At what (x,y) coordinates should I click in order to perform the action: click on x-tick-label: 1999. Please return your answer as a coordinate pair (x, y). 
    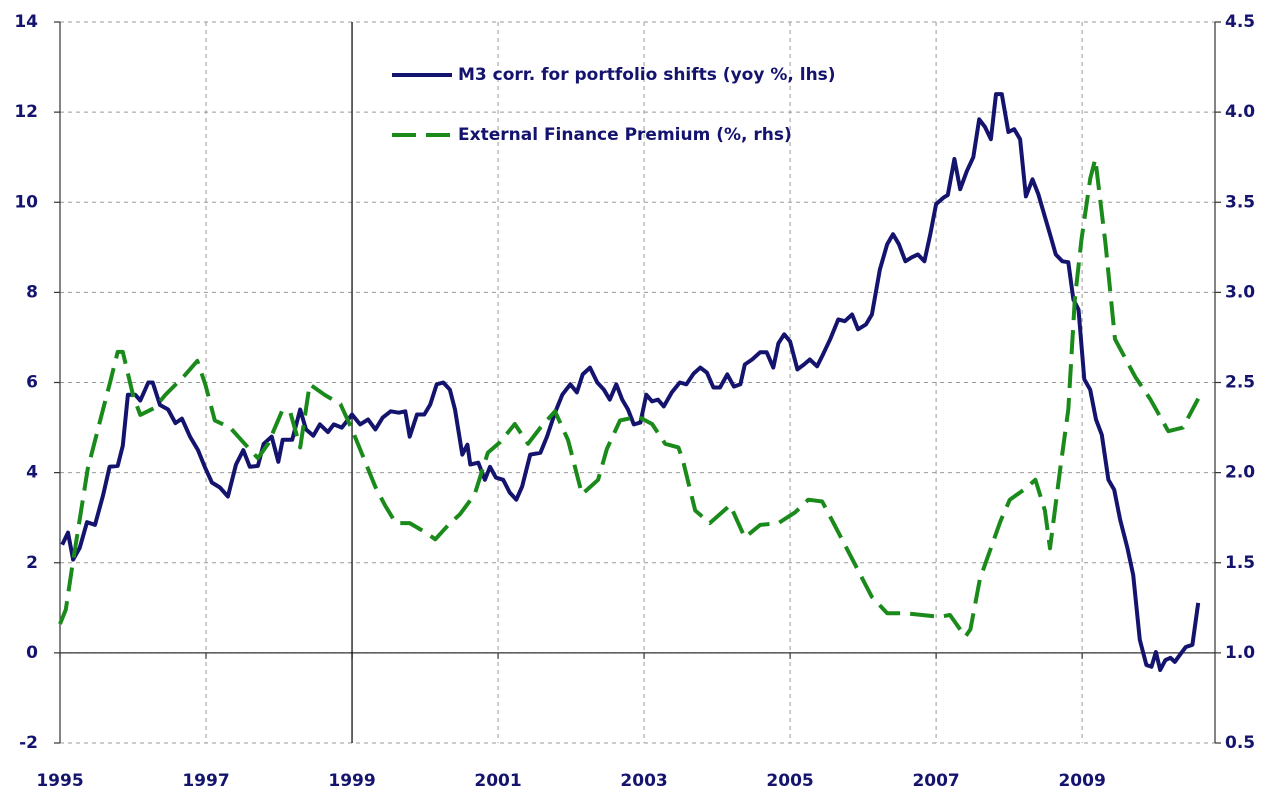
    Looking at the image, I should click on (351, 781).